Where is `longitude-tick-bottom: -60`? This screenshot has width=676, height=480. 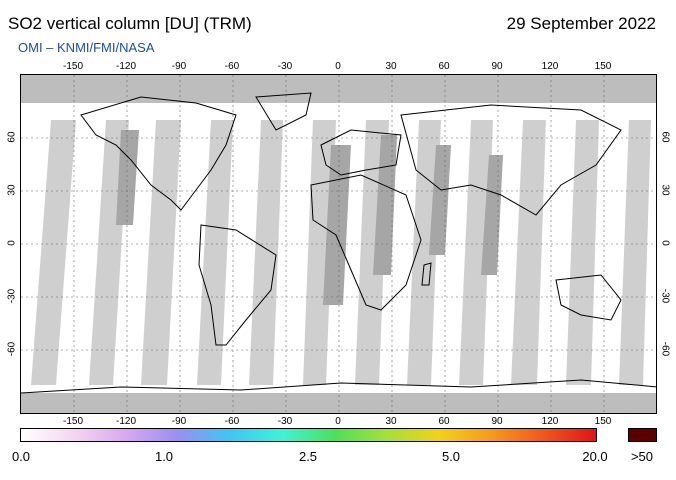
longitude-tick-bottom: -60 is located at coordinates (232, 421).